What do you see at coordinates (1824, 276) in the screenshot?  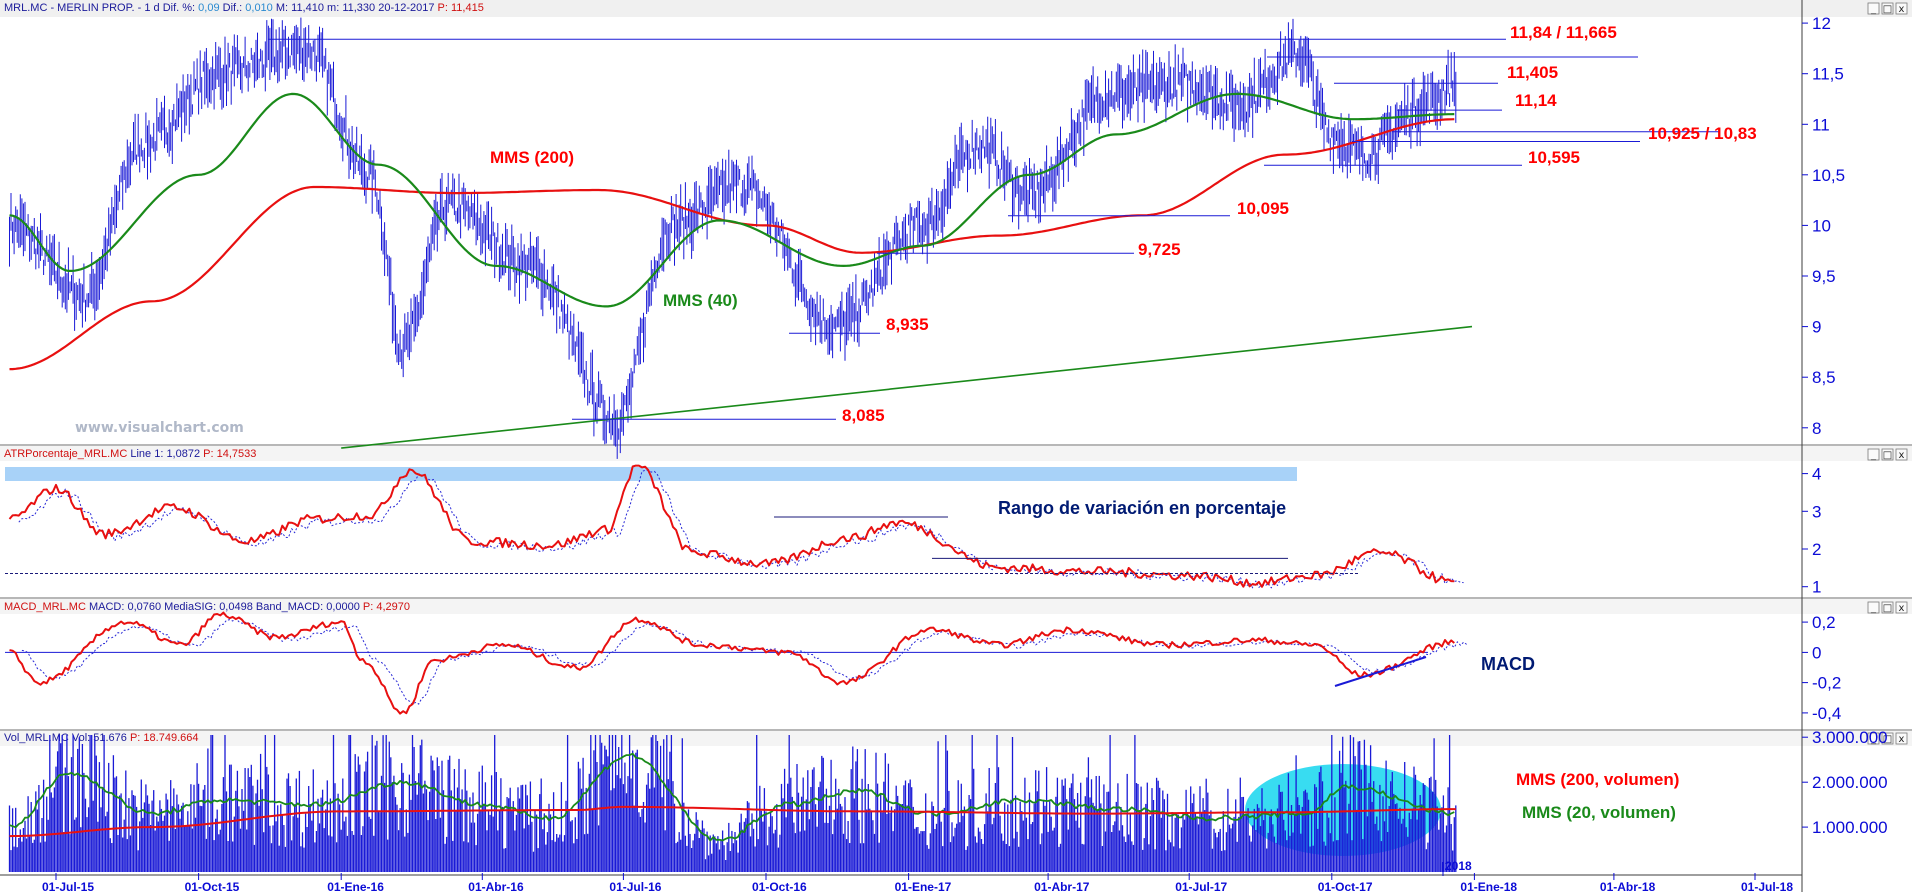 I see `price-tick-label: 9,5` at bounding box center [1824, 276].